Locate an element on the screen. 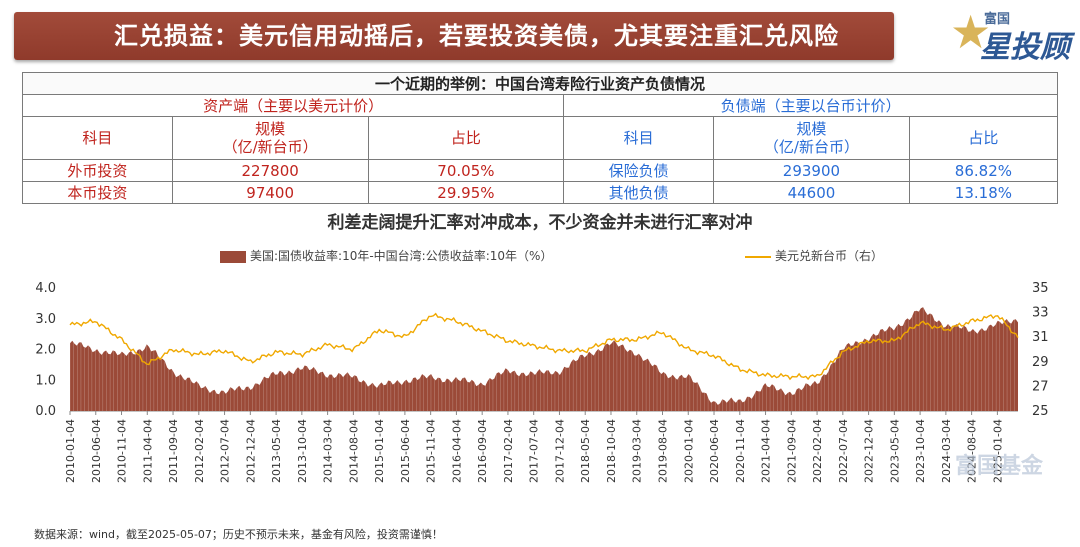  brand-logo: ★ 富国 星投顾 is located at coordinates (1010, 35).